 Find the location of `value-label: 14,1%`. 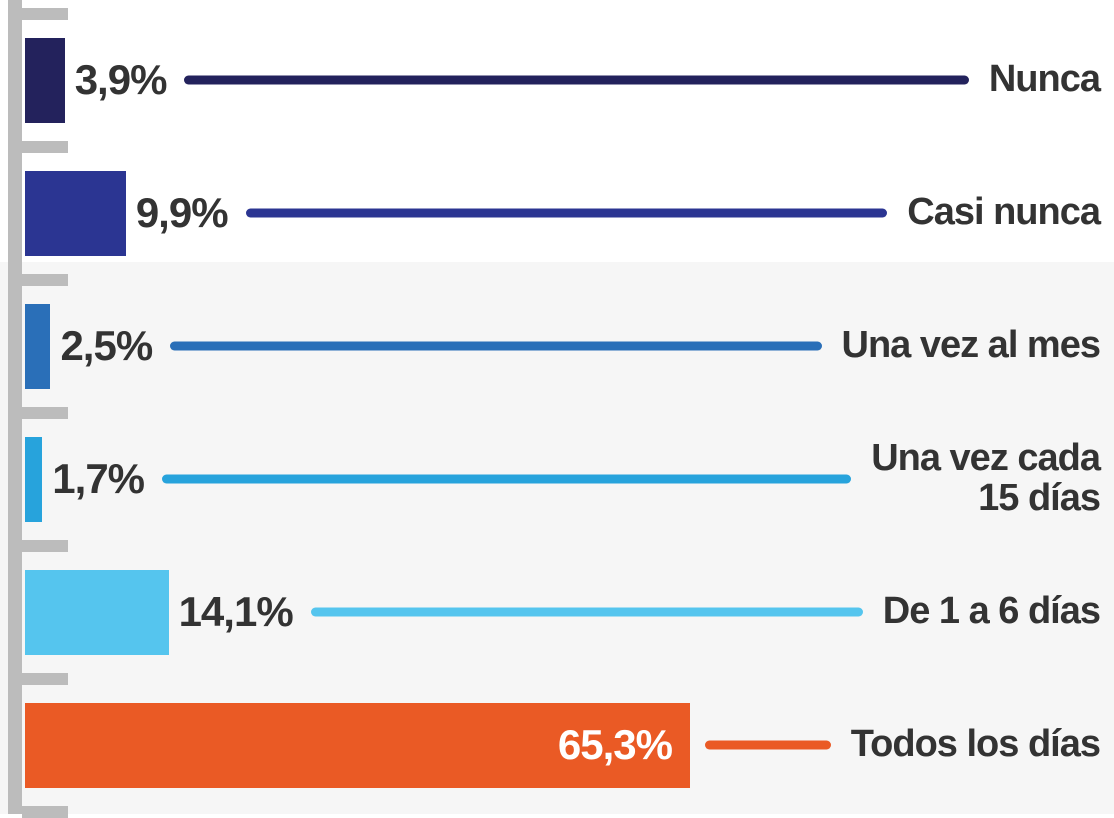

value-label: 14,1% is located at coordinates (236, 611).